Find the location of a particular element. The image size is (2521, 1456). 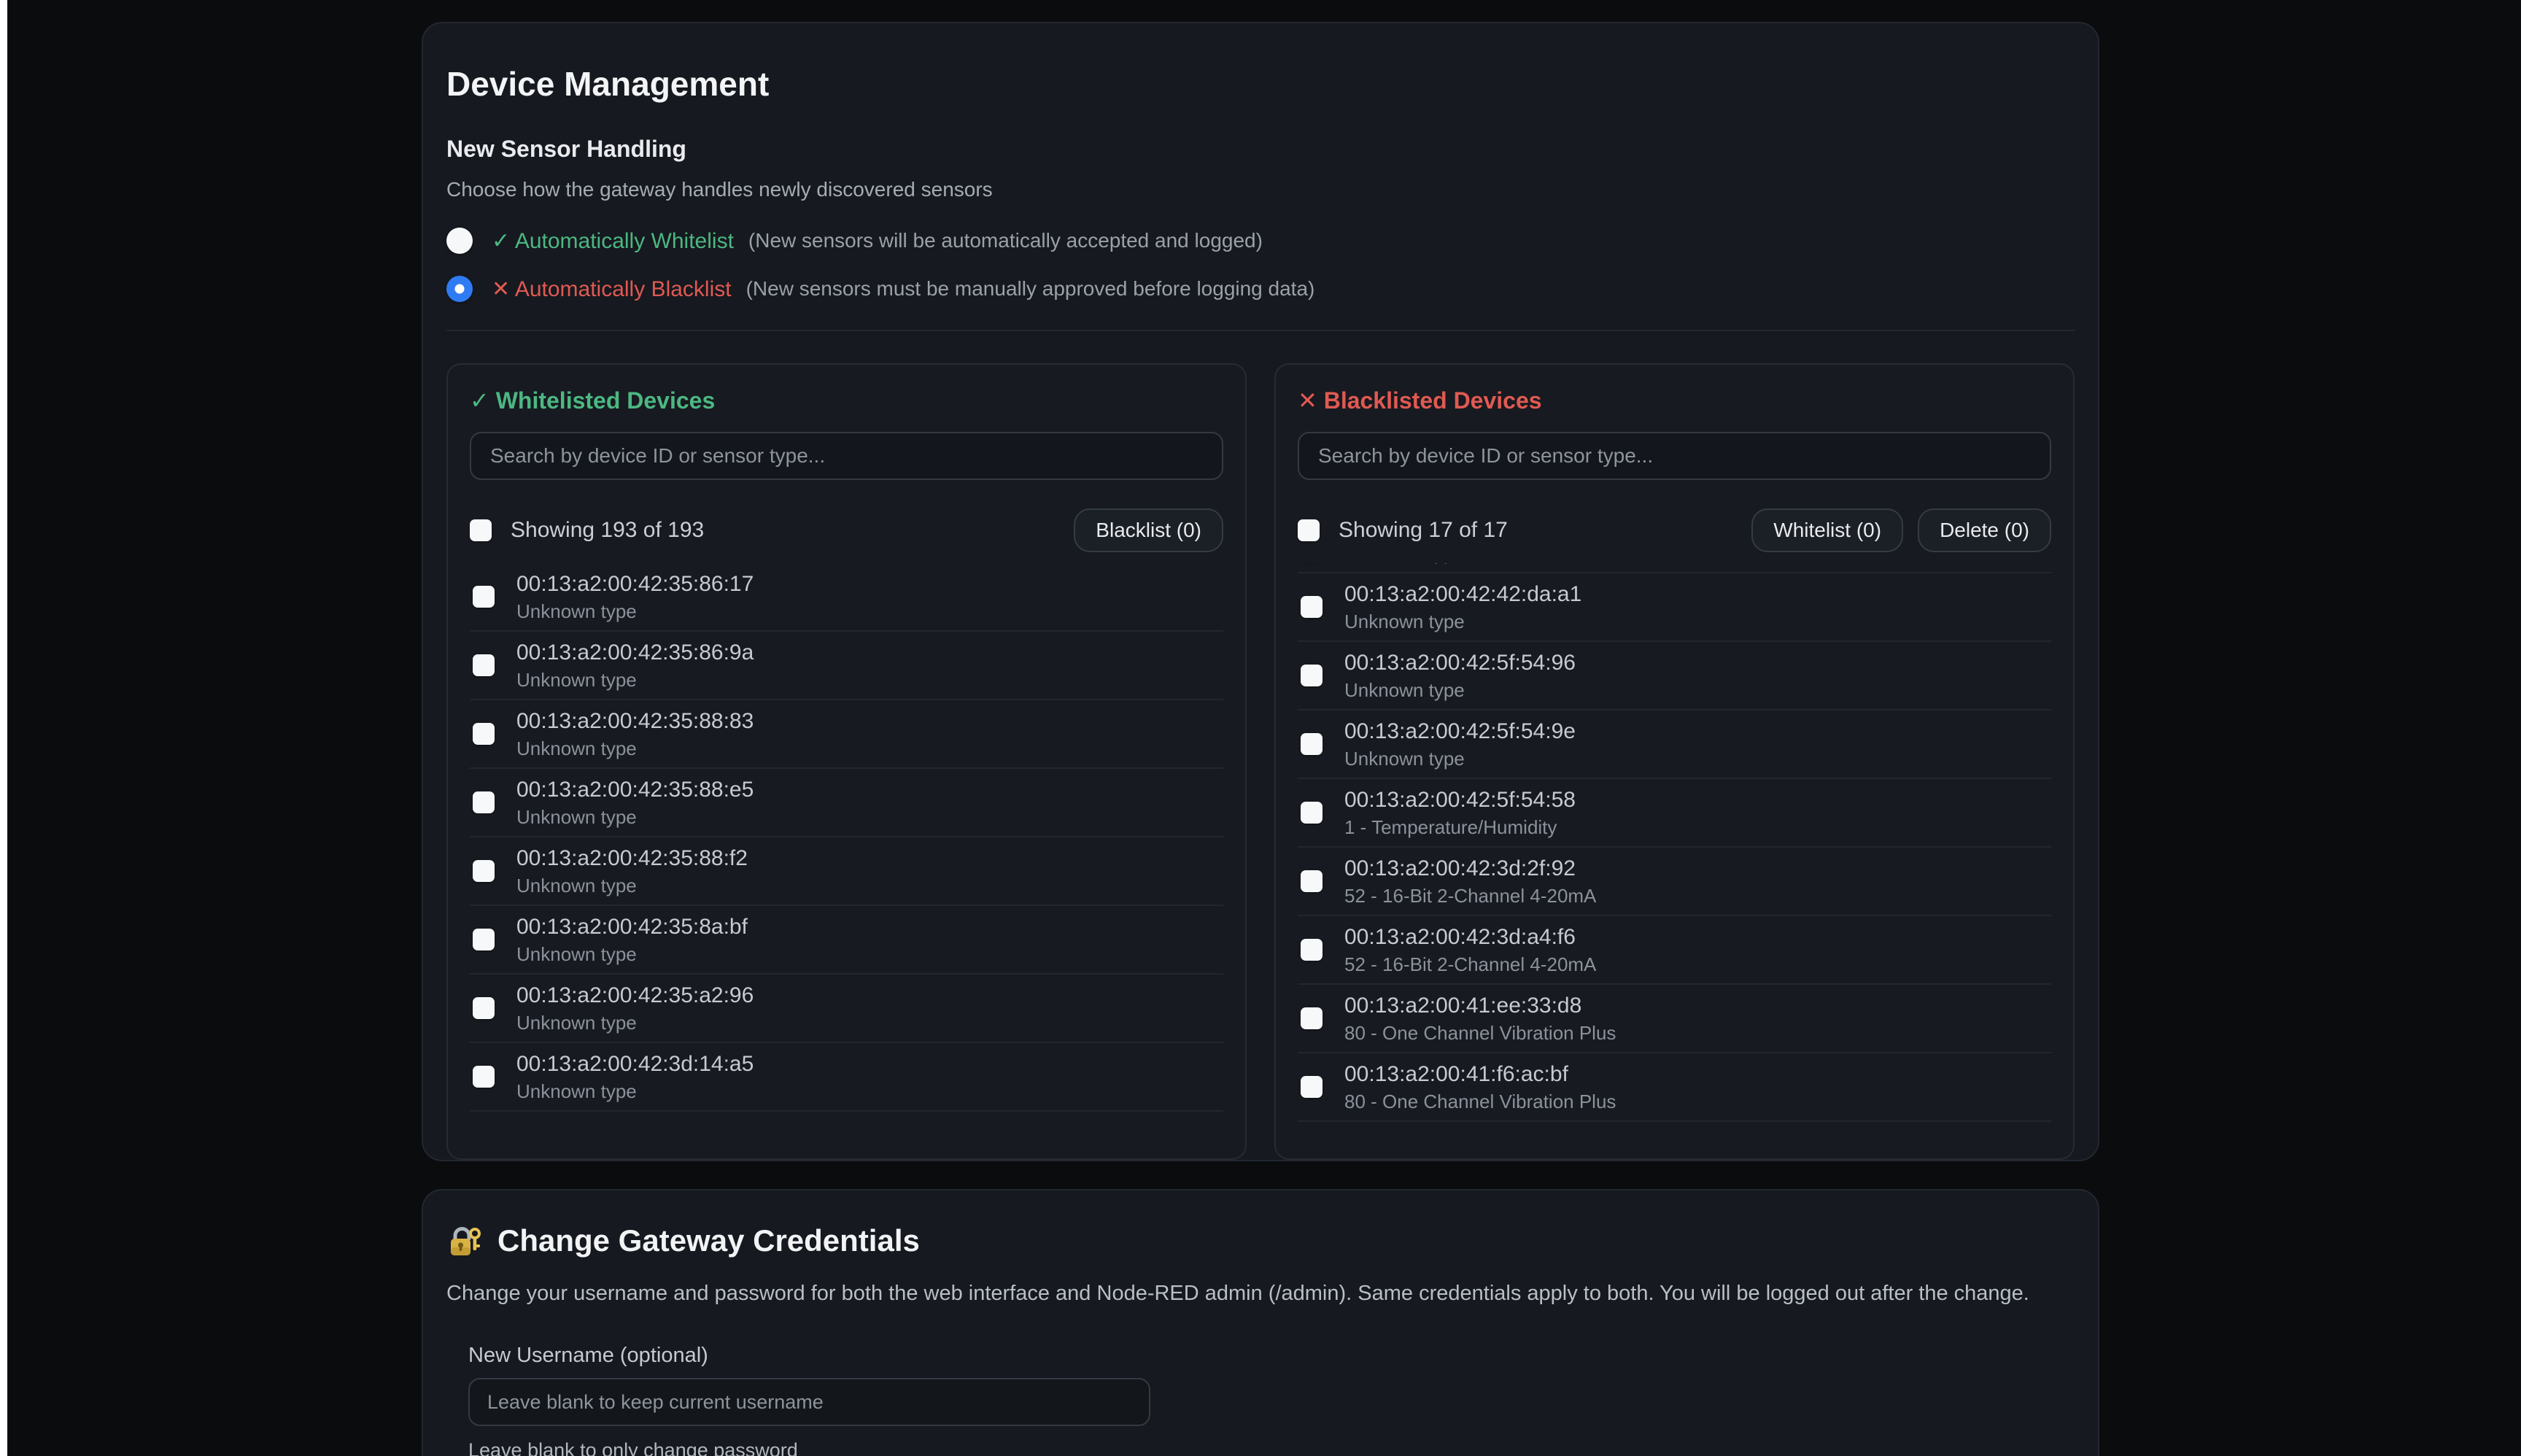

section-divider is located at coordinates (1260, 330).